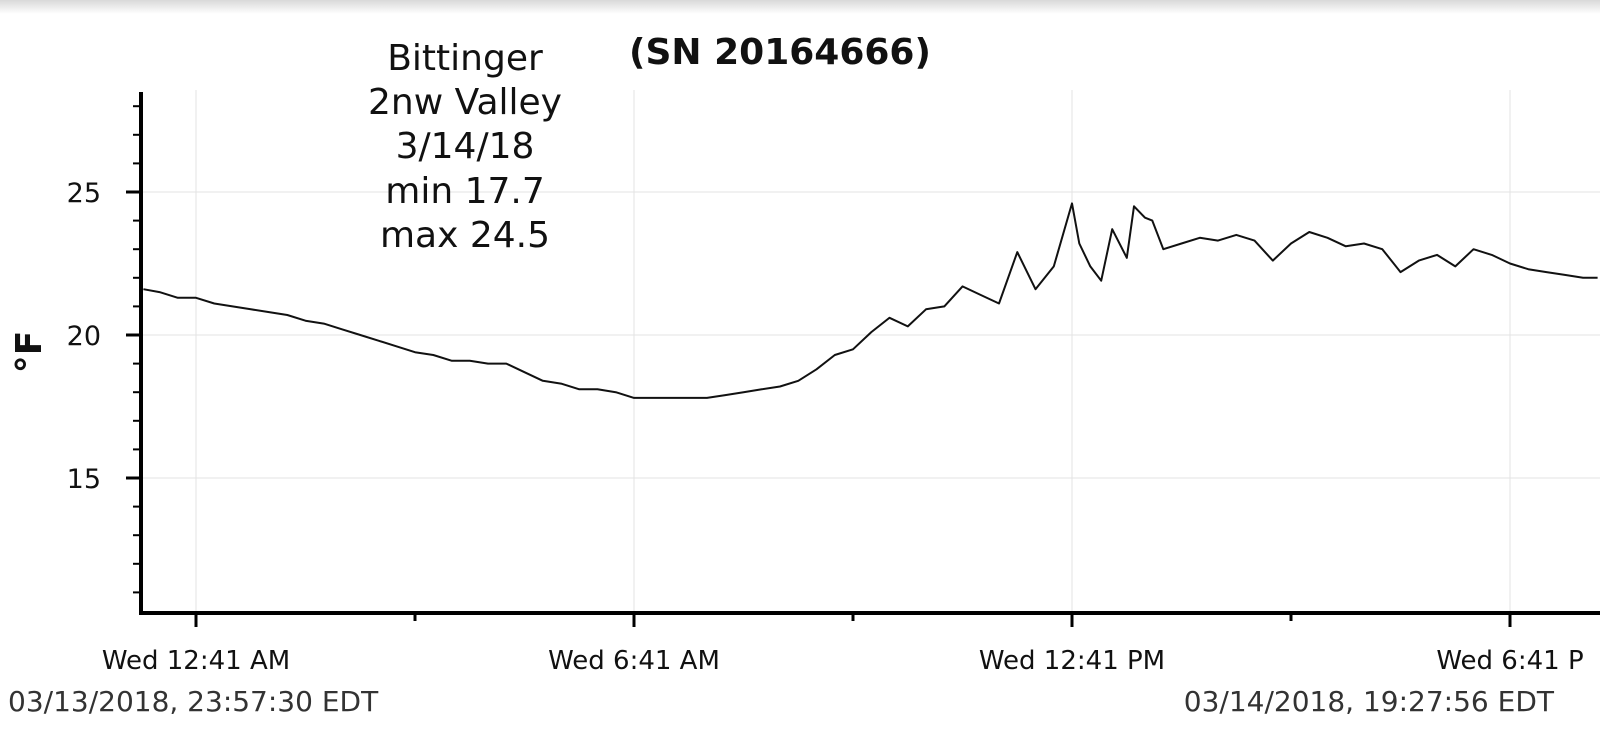 The height and width of the screenshot is (746, 1600). What do you see at coordinates (465, 235) in the screenshot?
I see `annotation-line-5: max 24.5` at bounding box center [465, 235].